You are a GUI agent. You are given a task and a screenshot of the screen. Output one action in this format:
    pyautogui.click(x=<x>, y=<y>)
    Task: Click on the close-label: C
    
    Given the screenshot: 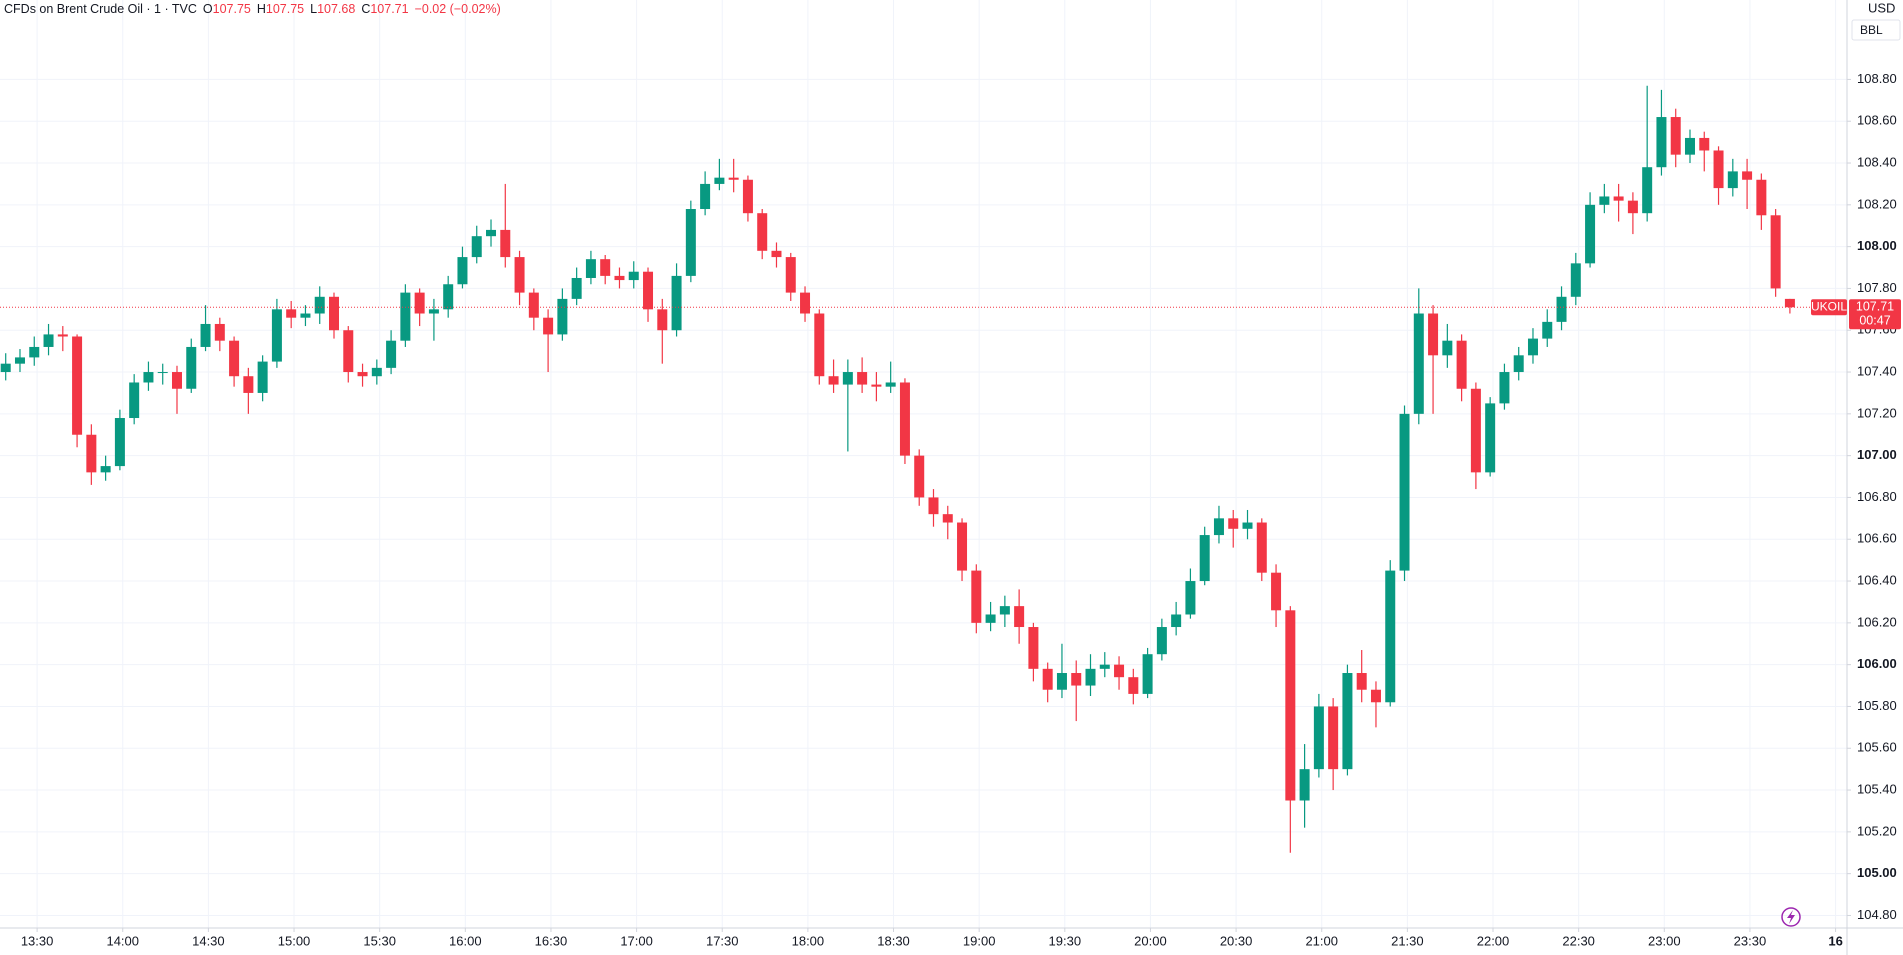 What is the action you would take?
    pyautogui.click(x=366, y=9)
    